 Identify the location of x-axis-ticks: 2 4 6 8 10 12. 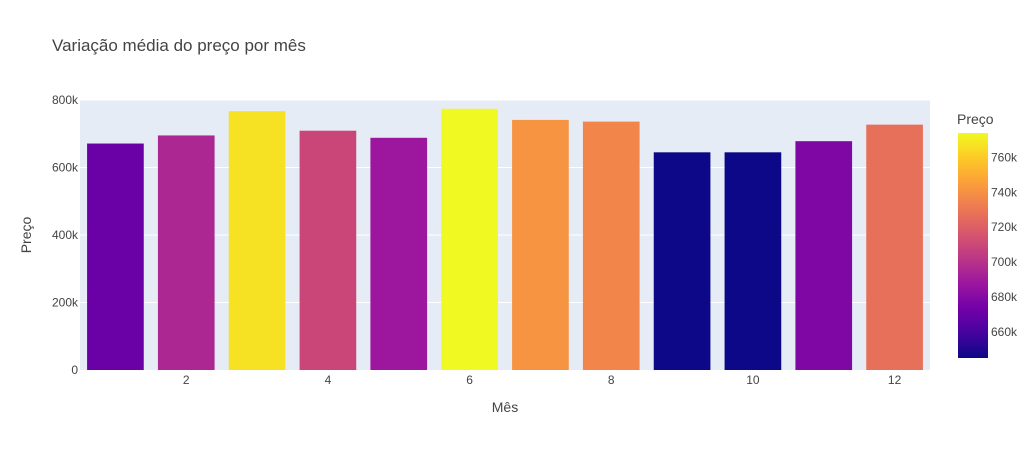
(542, 380).